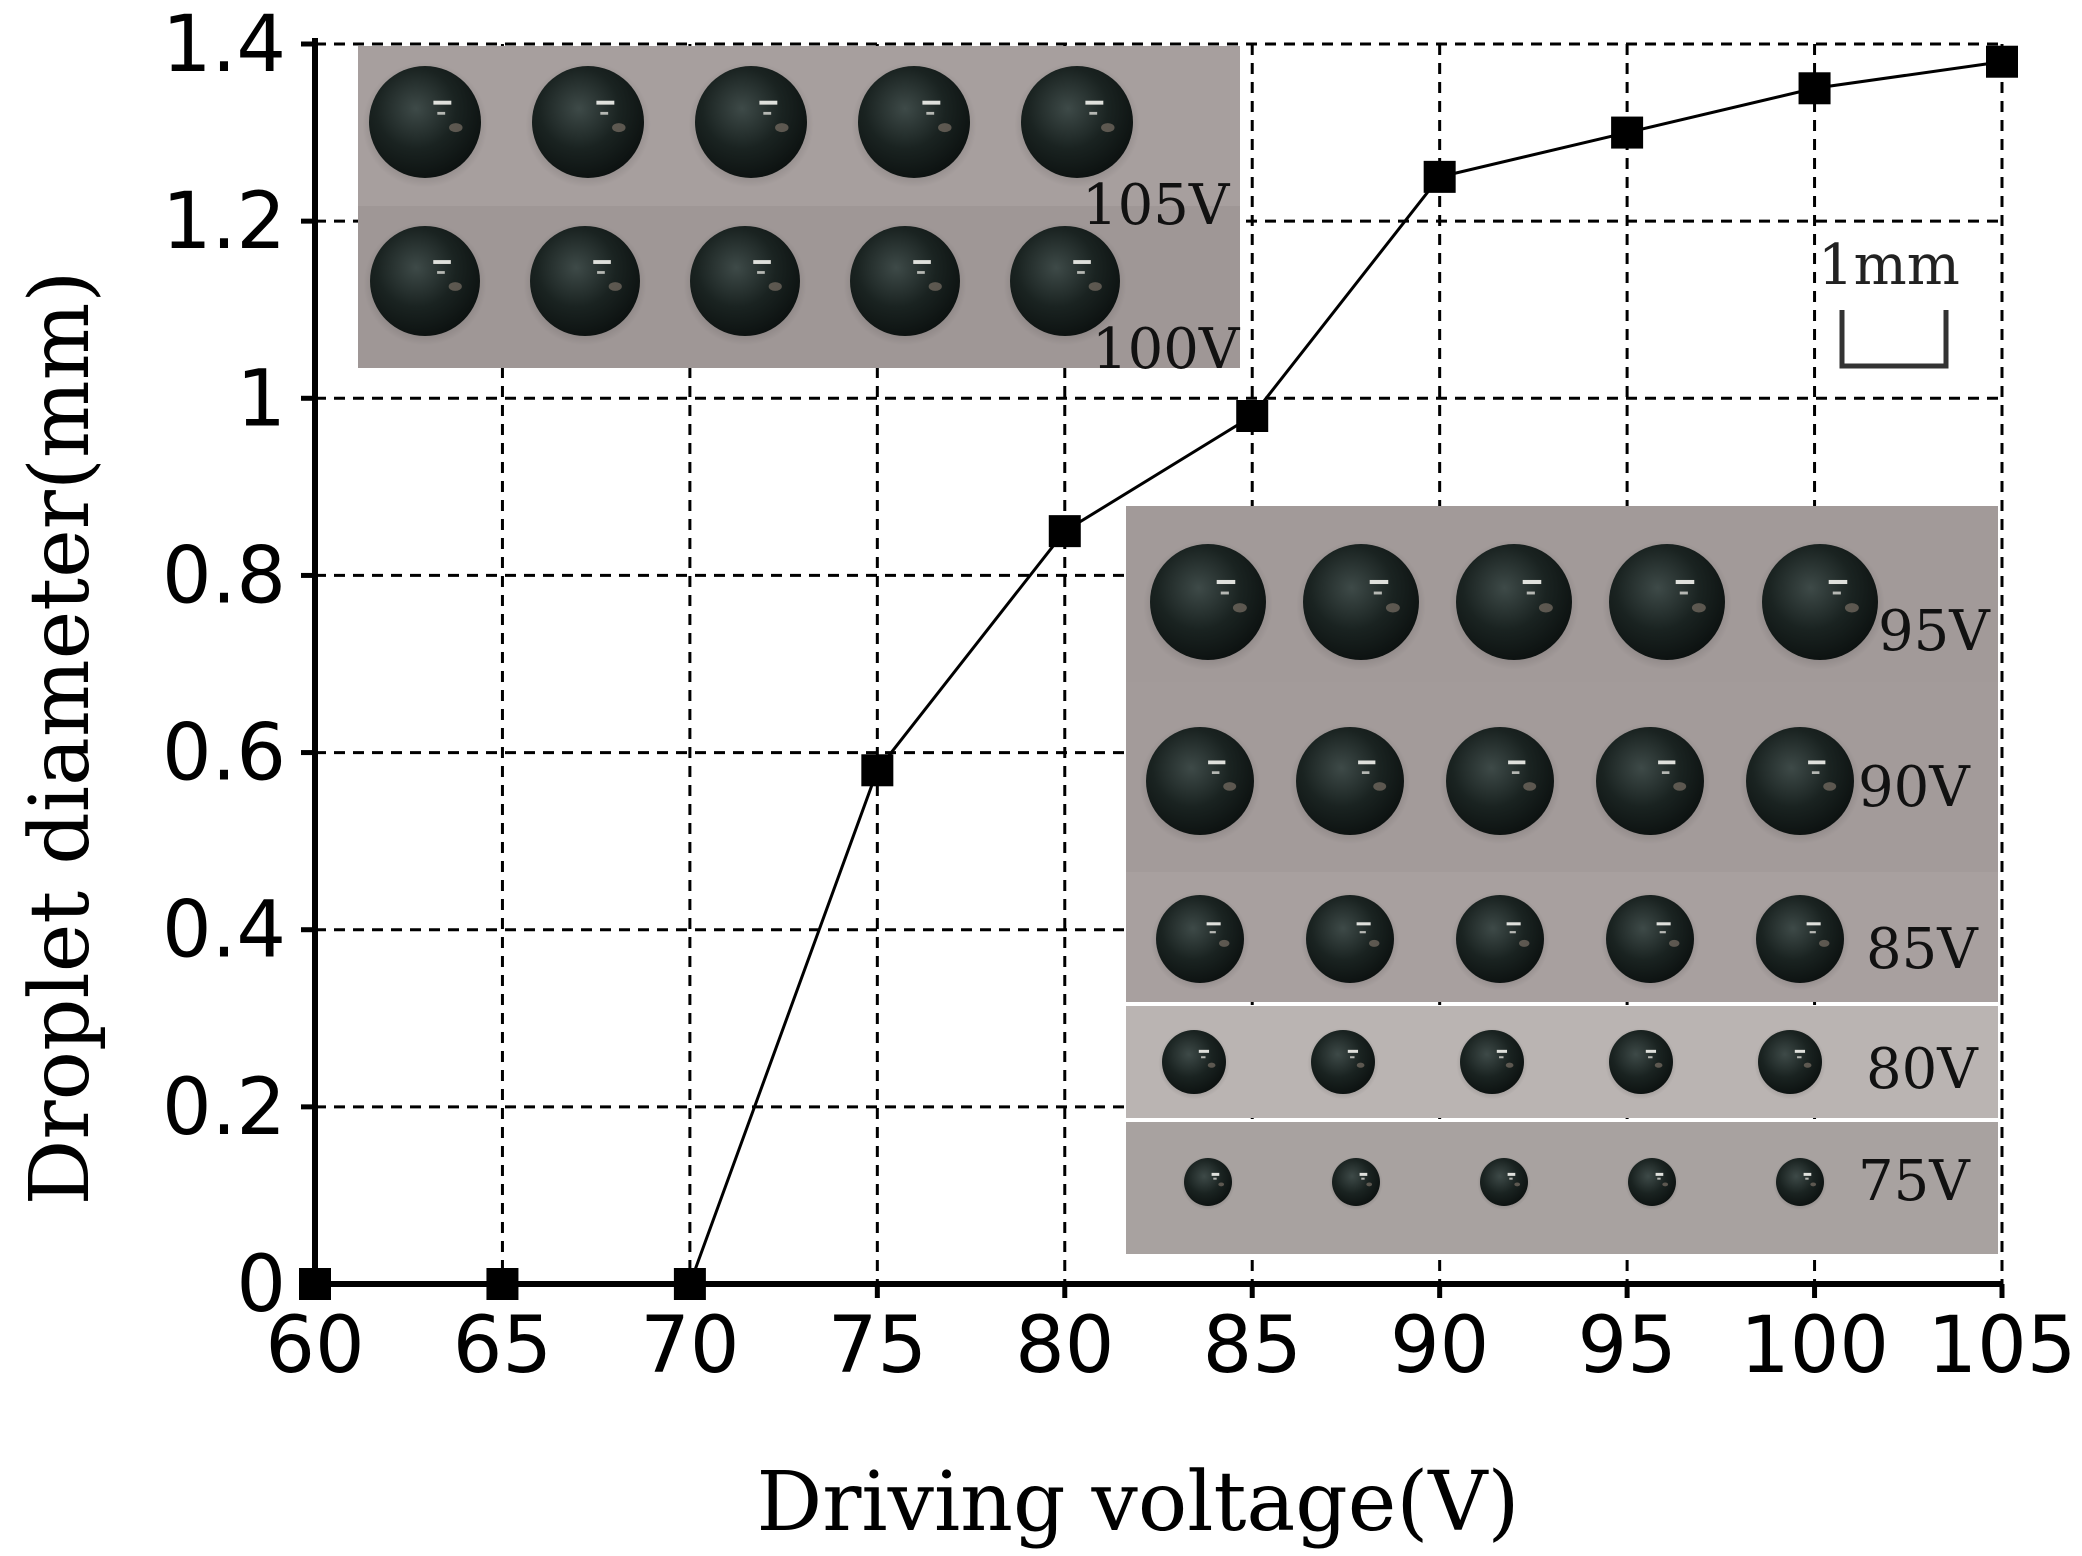 This screenshot has height=1556, width=2082. I want to click on inset-voltage-label: 90V, so click(1914, 787).